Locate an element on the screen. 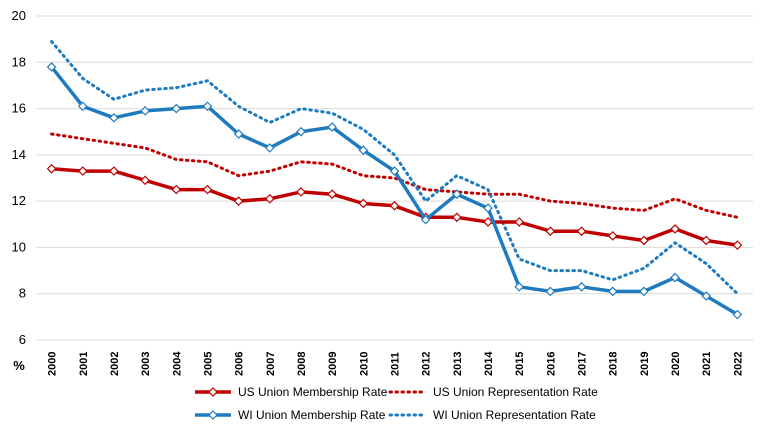  x-tick-label: 2011 is located at coordinates (396, 364).